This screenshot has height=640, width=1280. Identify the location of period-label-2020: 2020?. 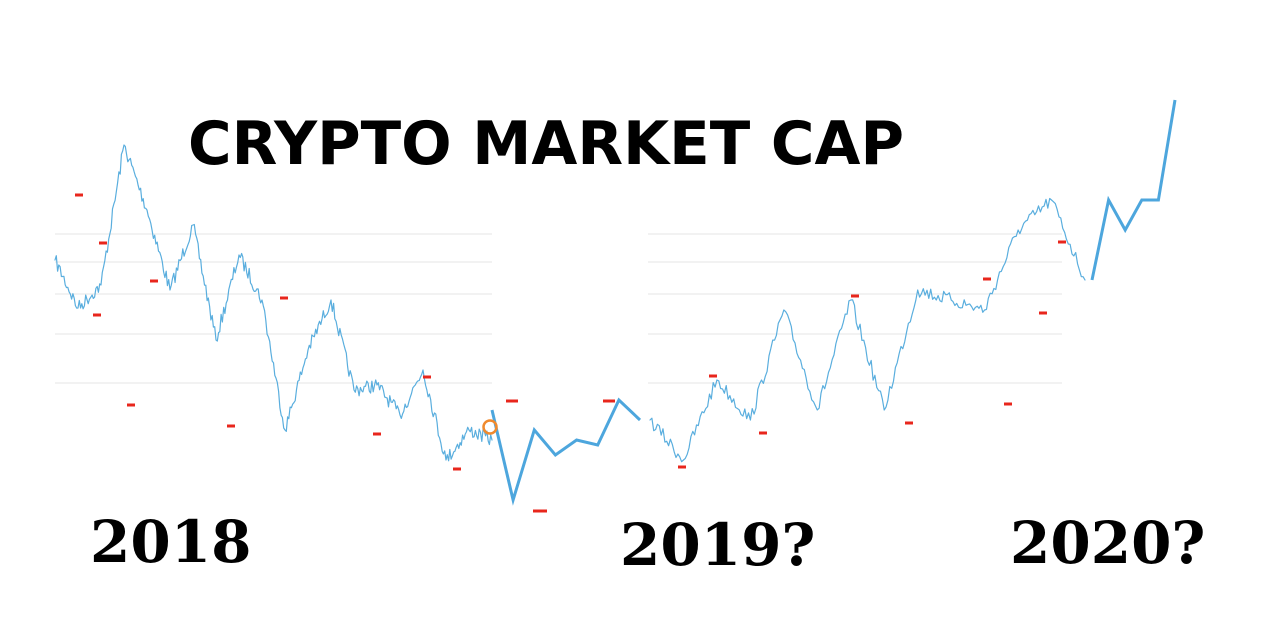
(1107, 543).